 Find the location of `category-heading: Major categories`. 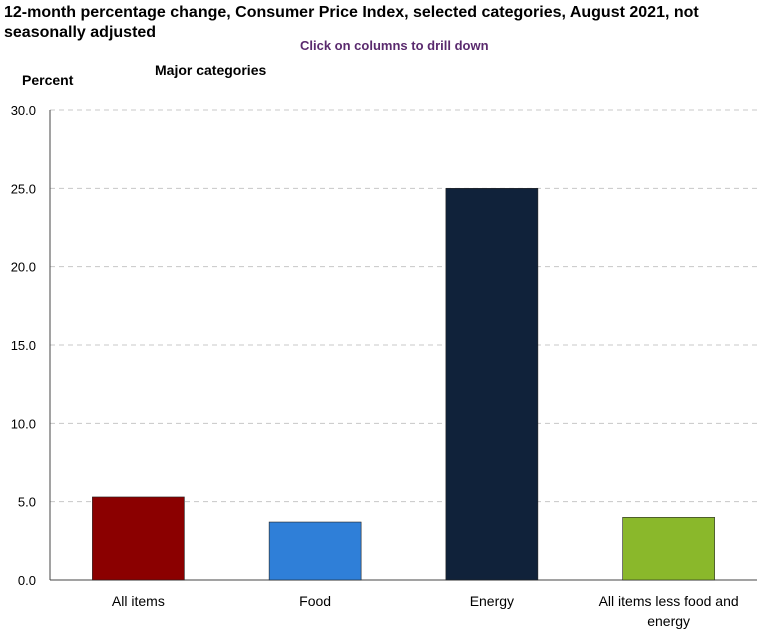

category-heading: Major categories is located at coordinates (211, 70).